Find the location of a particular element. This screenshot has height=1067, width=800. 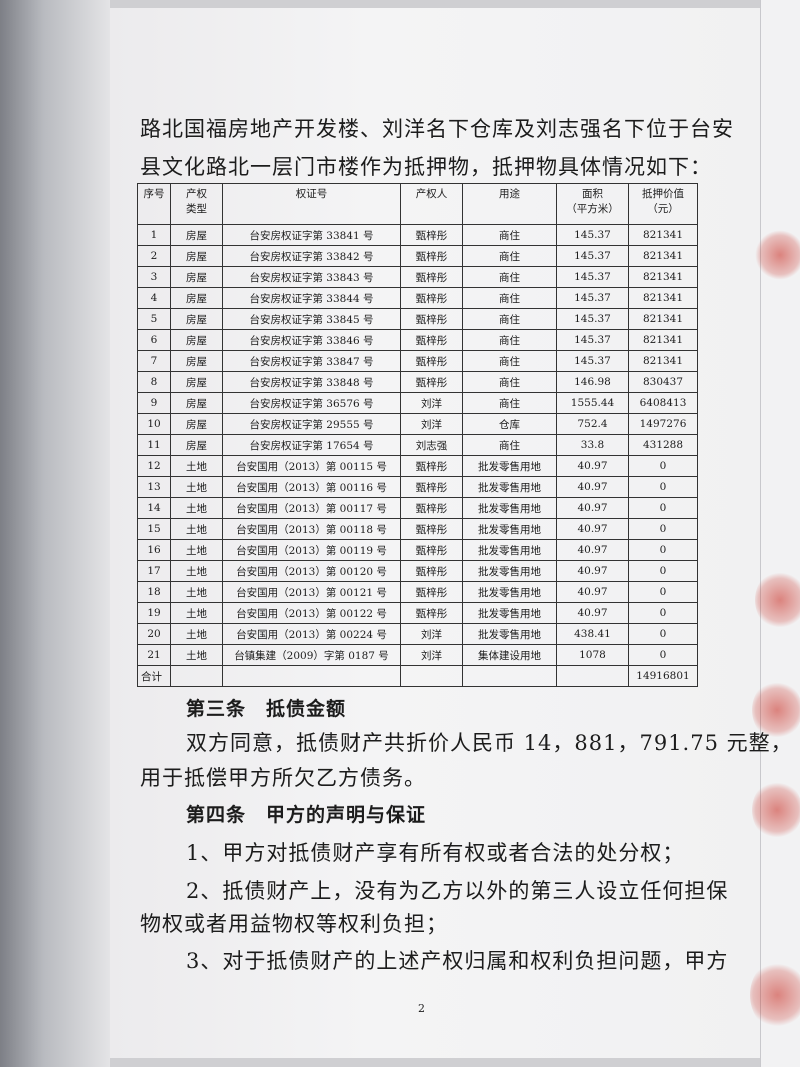

header-cell: 权证号 is located at coordinates (311, 204).